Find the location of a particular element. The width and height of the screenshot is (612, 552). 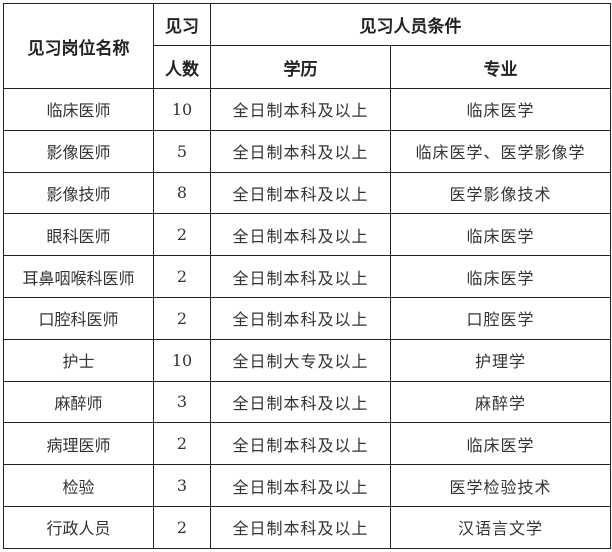

cell-education: 全日制大专及以上 is located at coordinates (300, 360).